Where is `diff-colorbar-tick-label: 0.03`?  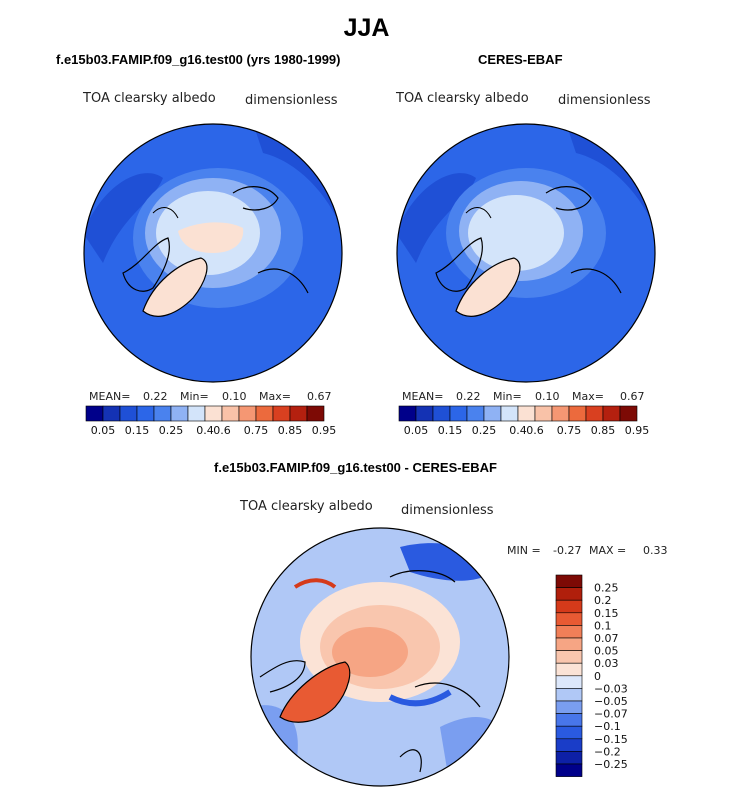 diff-colorbar-tick-label: 0.03 is located at coordinates (606, 663).